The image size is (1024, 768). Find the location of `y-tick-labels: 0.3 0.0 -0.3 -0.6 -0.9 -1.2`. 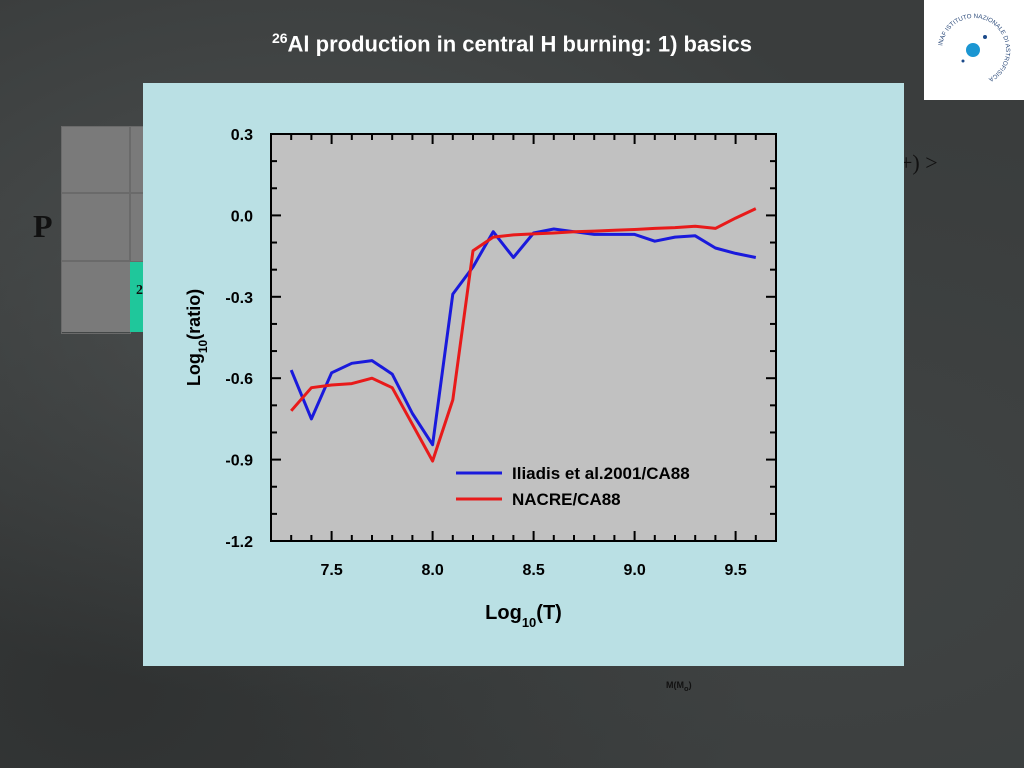

y-tick-labels: 0.3 0.0 -0.3 -0.6 -0.9 -1.2 is located at coordinates (239, 339).